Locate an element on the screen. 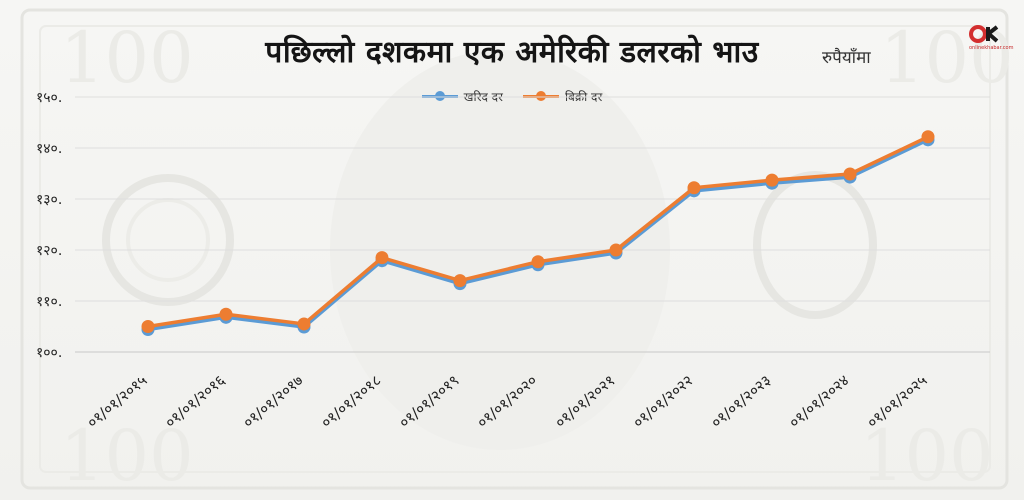  y-tick-label: १००. is located at coordinates (49, 353).